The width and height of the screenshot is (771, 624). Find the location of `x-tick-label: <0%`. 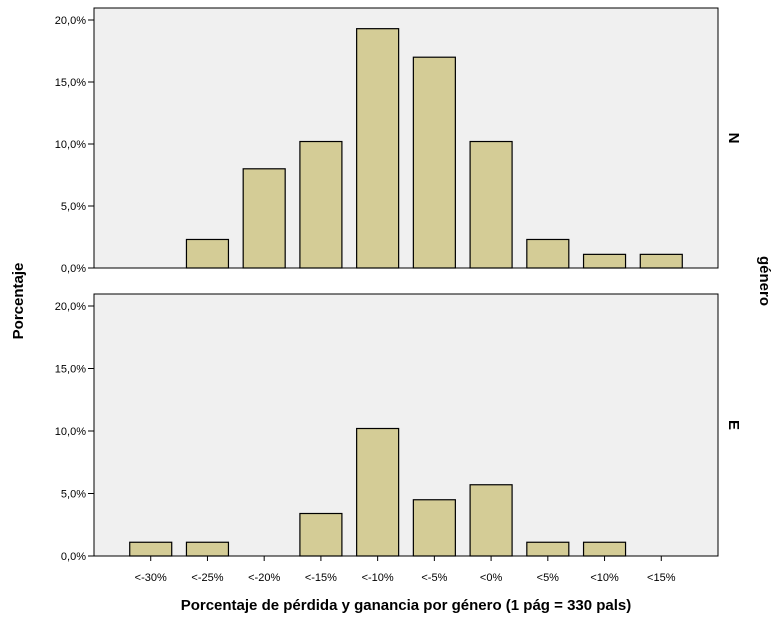

x-tick-label: <0% is located at coordinates (491, 578).